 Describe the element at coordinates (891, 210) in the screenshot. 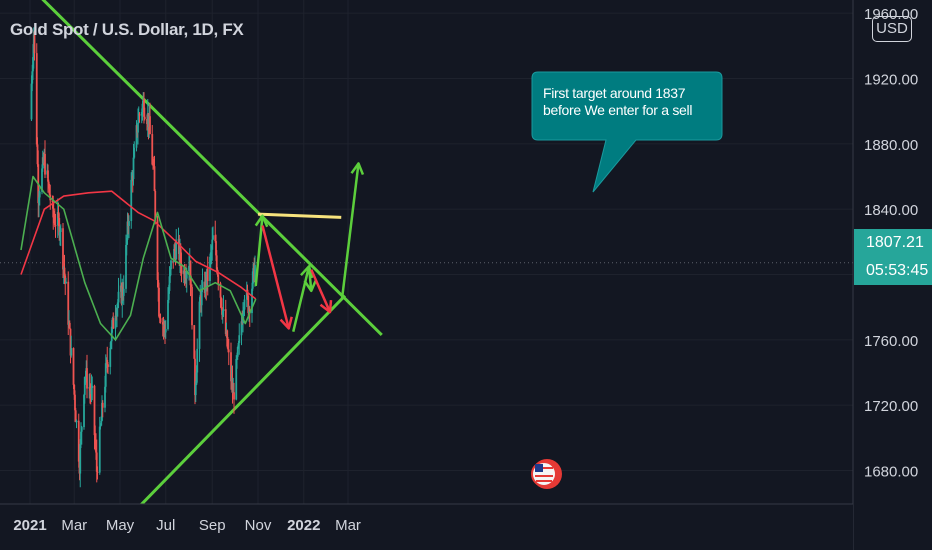

I see `price-tick-label: 1840.00` at that location.